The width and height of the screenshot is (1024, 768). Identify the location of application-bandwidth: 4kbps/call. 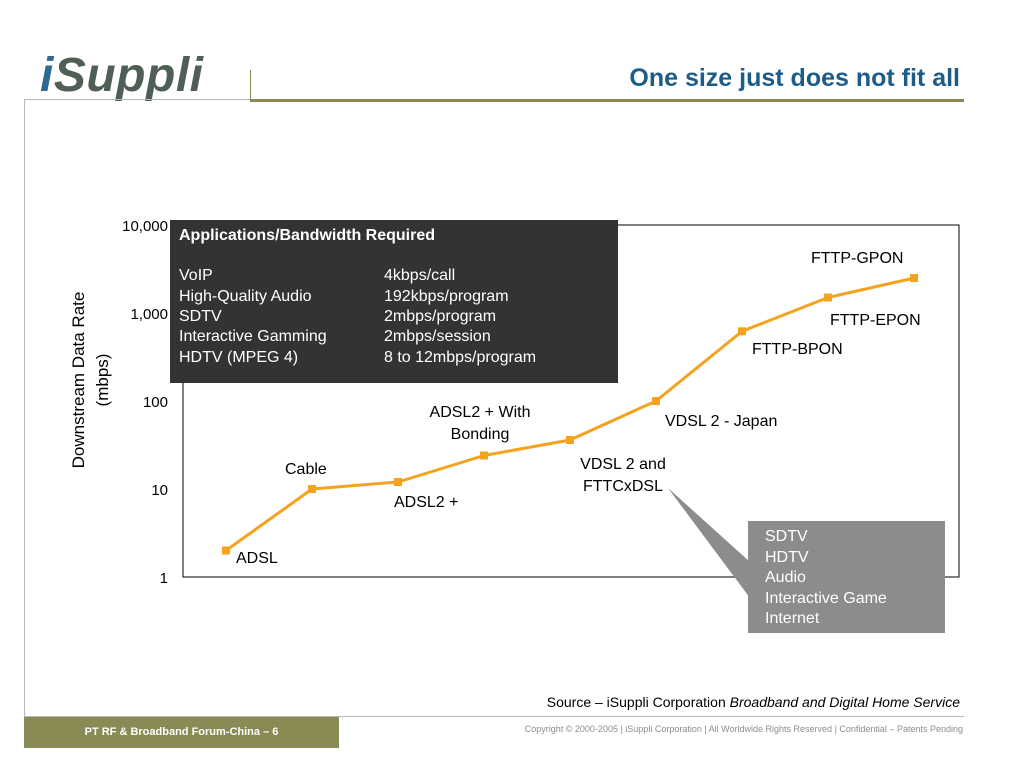
(420, 275).